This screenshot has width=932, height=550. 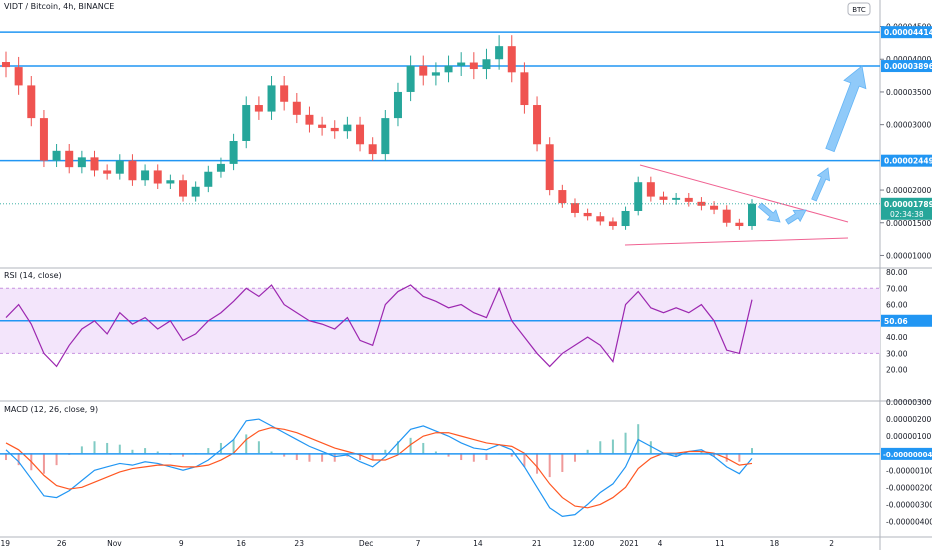 What do you see at coordinates (906, 208) in the screenshot?
I see `last-price-tag` at bounding box center [906, 208].